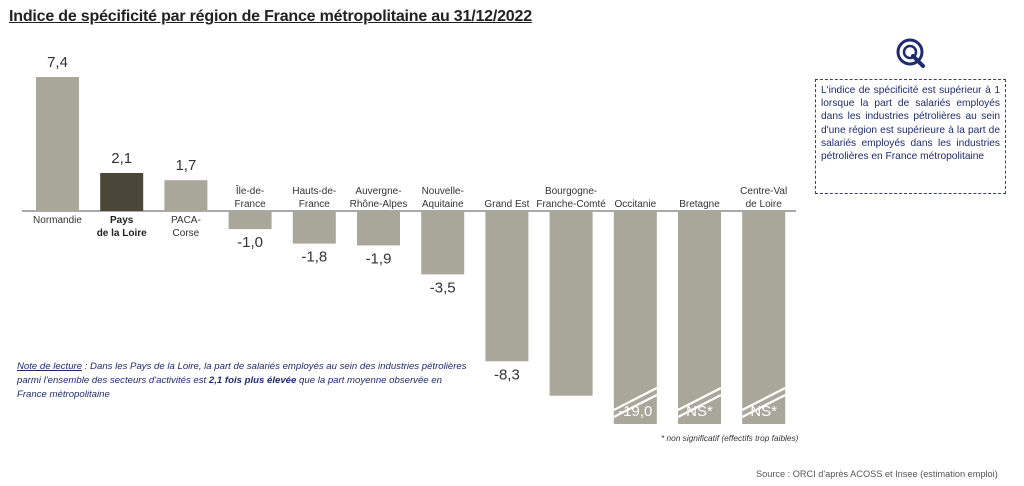  I want to click on category-label: Île-de-, so click(249, 190).